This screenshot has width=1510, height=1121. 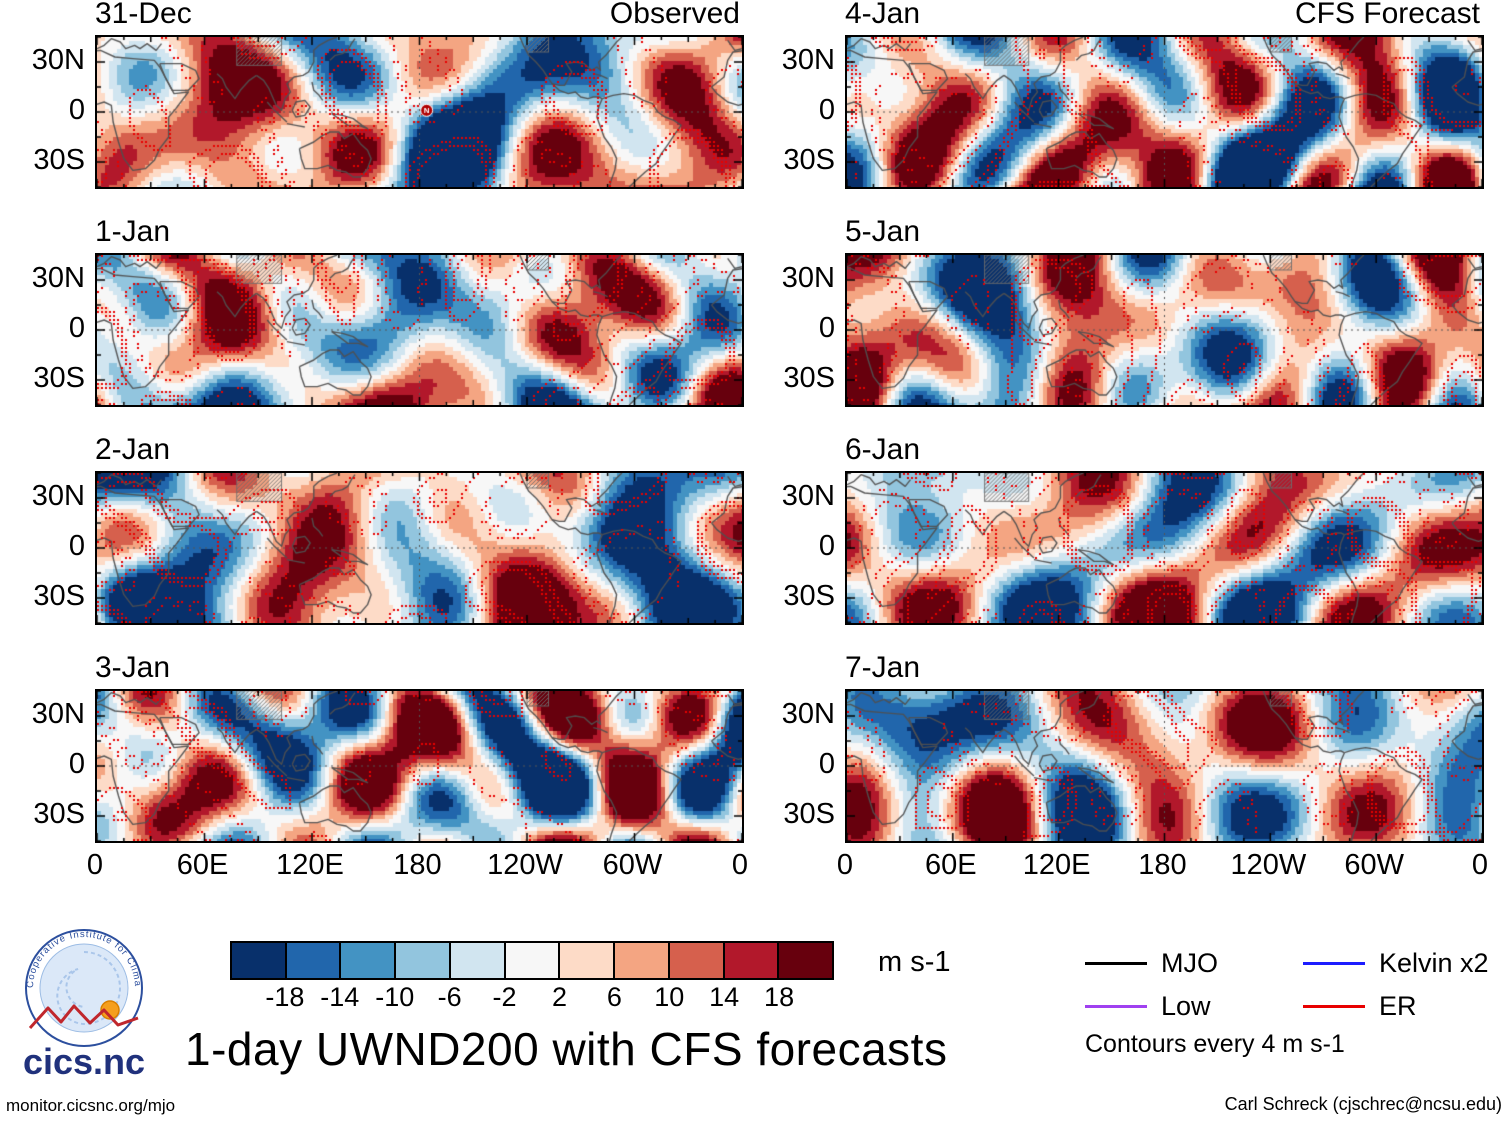 What do you see at coordinates (1189, 963) in the screenshot?
I see `legend-label: MJO` at bounding box center [1189, 963].